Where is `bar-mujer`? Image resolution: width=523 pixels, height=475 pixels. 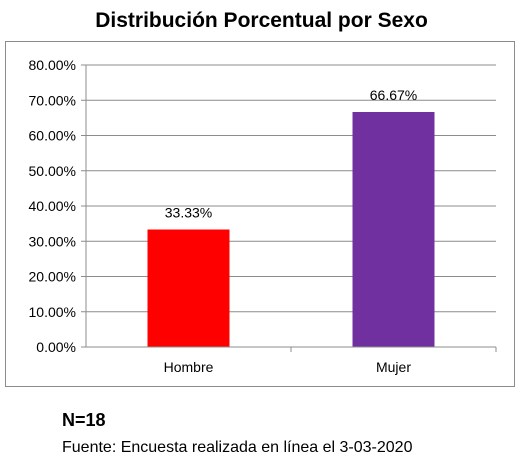 bar-mujer is located at coordinates (393, 229).